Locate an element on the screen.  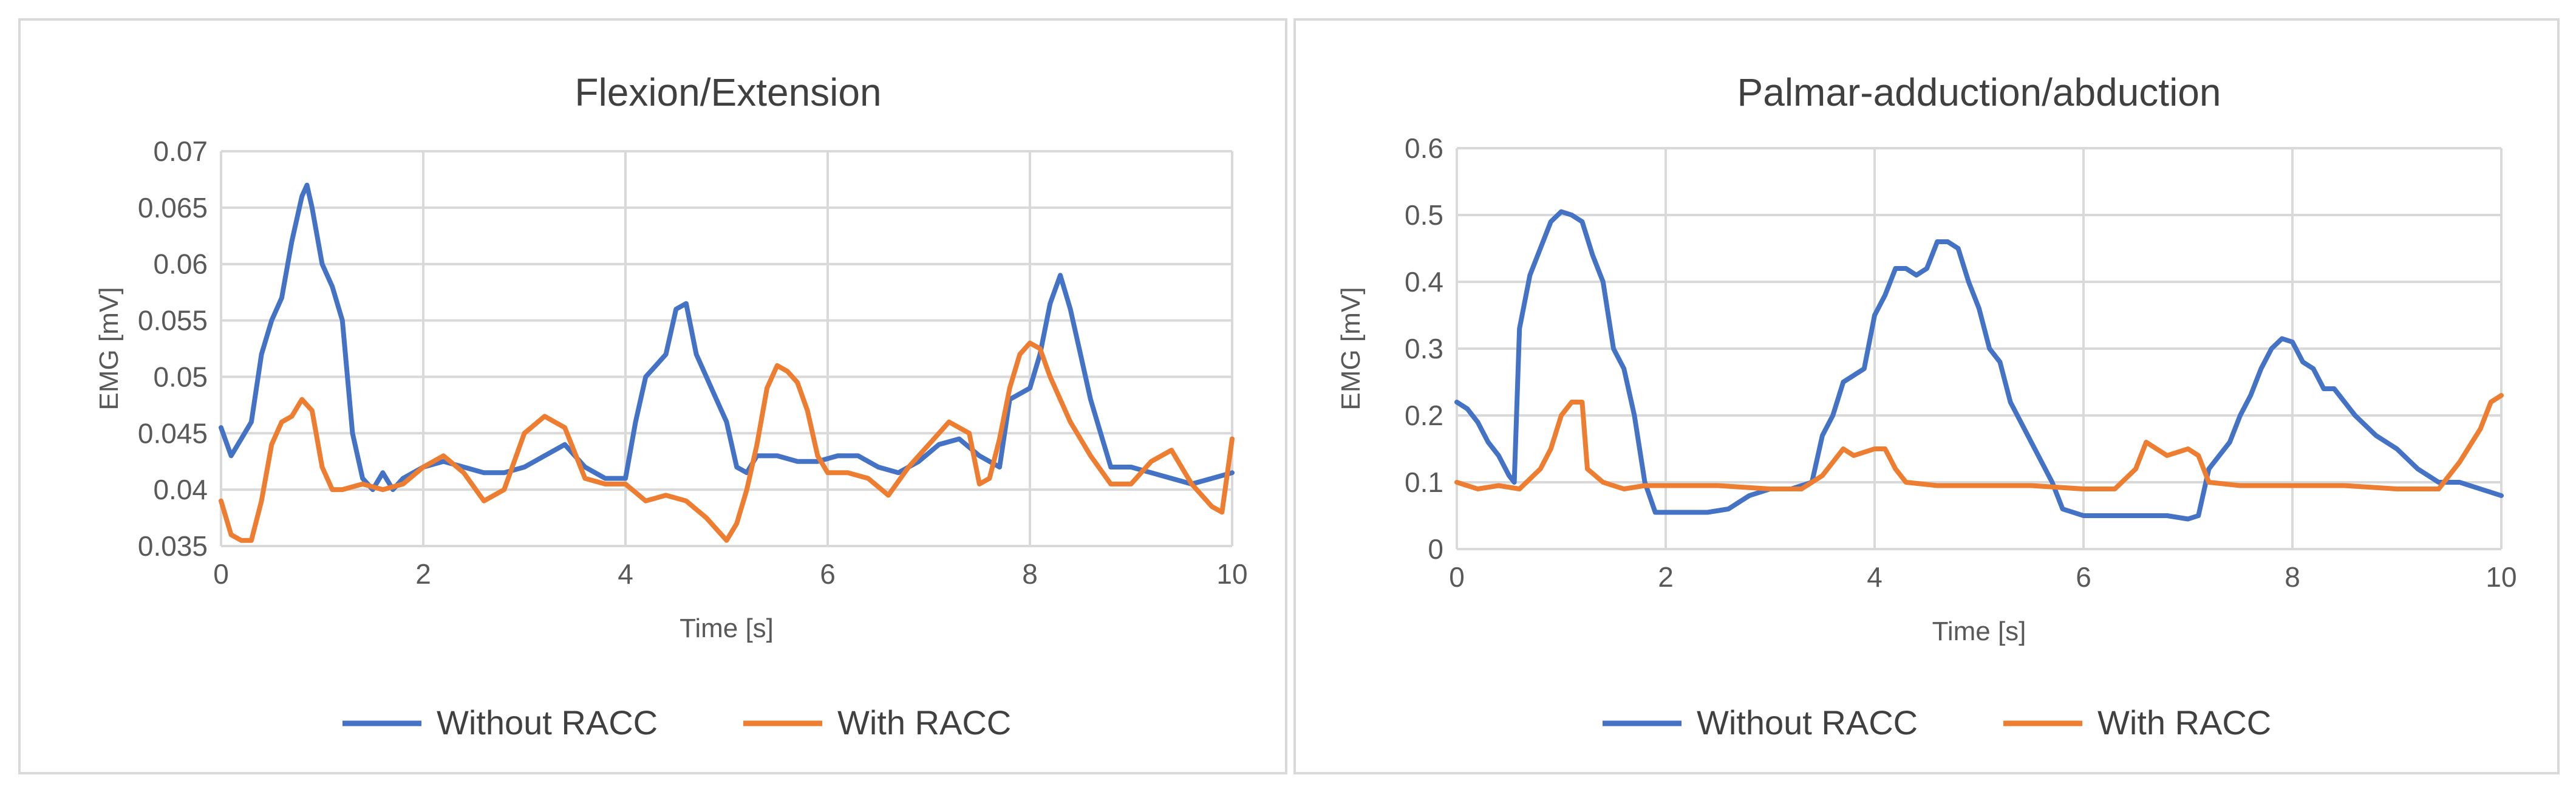
y-tick-label: 0.6 is located at coordinates (1424, 148).